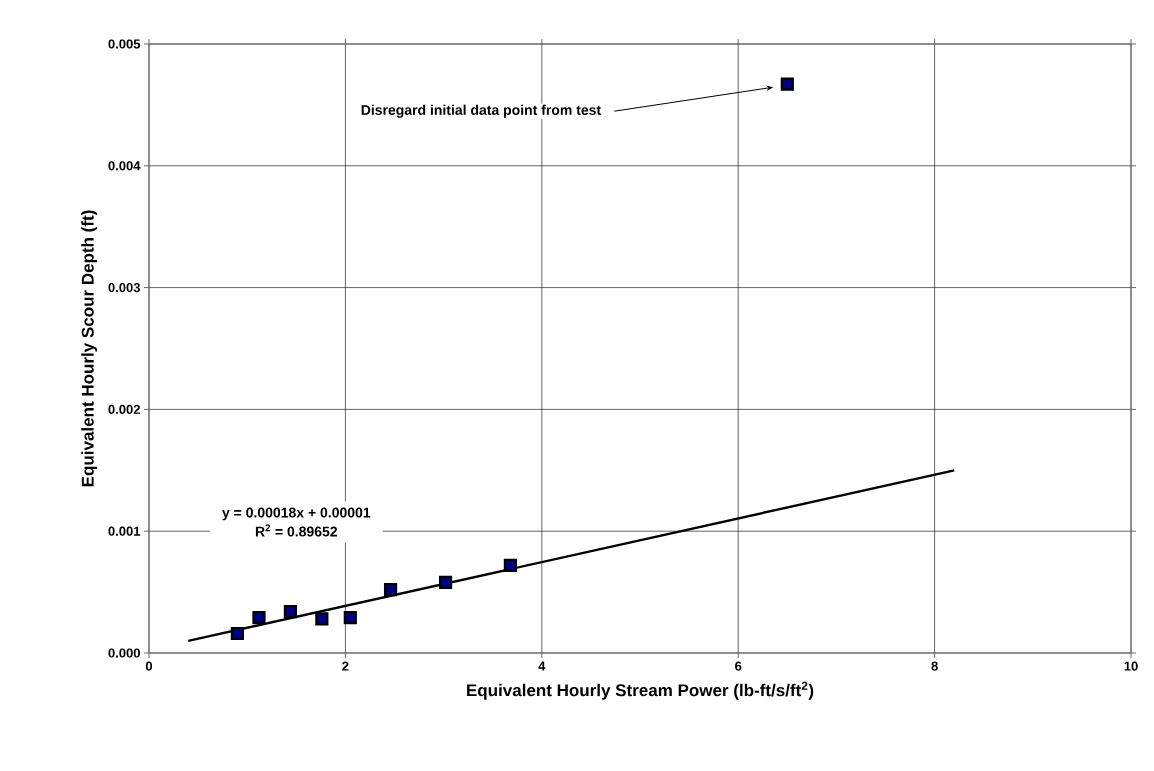 This screenshot has height=771, width=1154. What do you see at coordinates (481, 111) in the screenshot?
I see `annotation: Disregard initial data point from test` at bounding box center [481, 111].